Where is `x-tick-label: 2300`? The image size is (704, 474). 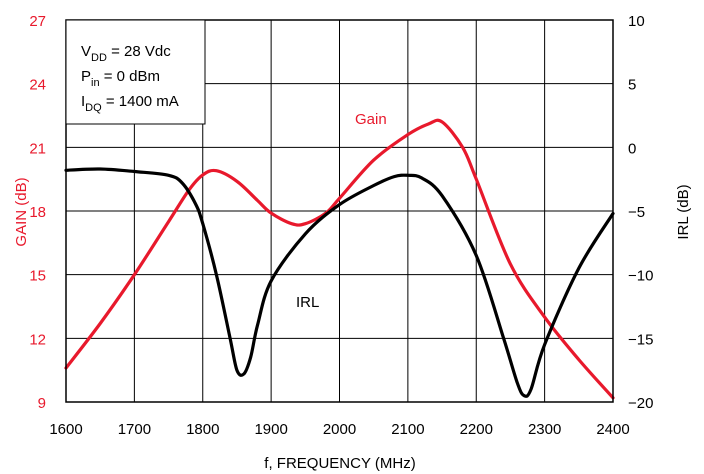
x-tick-label: 2300 is located at coordinates (544, 429).